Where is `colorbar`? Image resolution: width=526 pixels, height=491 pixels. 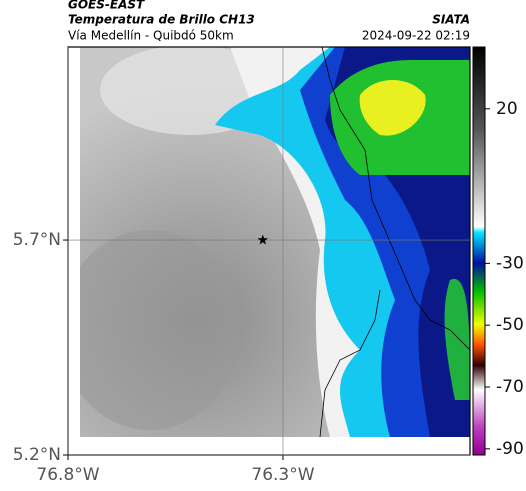 colorbar is located at coordinates (479, 251).